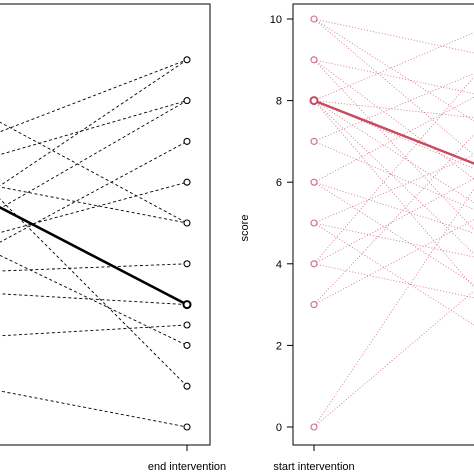 The image size is (474, 474). Describe the element at coordinates (314, 101) in the screenshot. I see `right-mean-point` at that location.